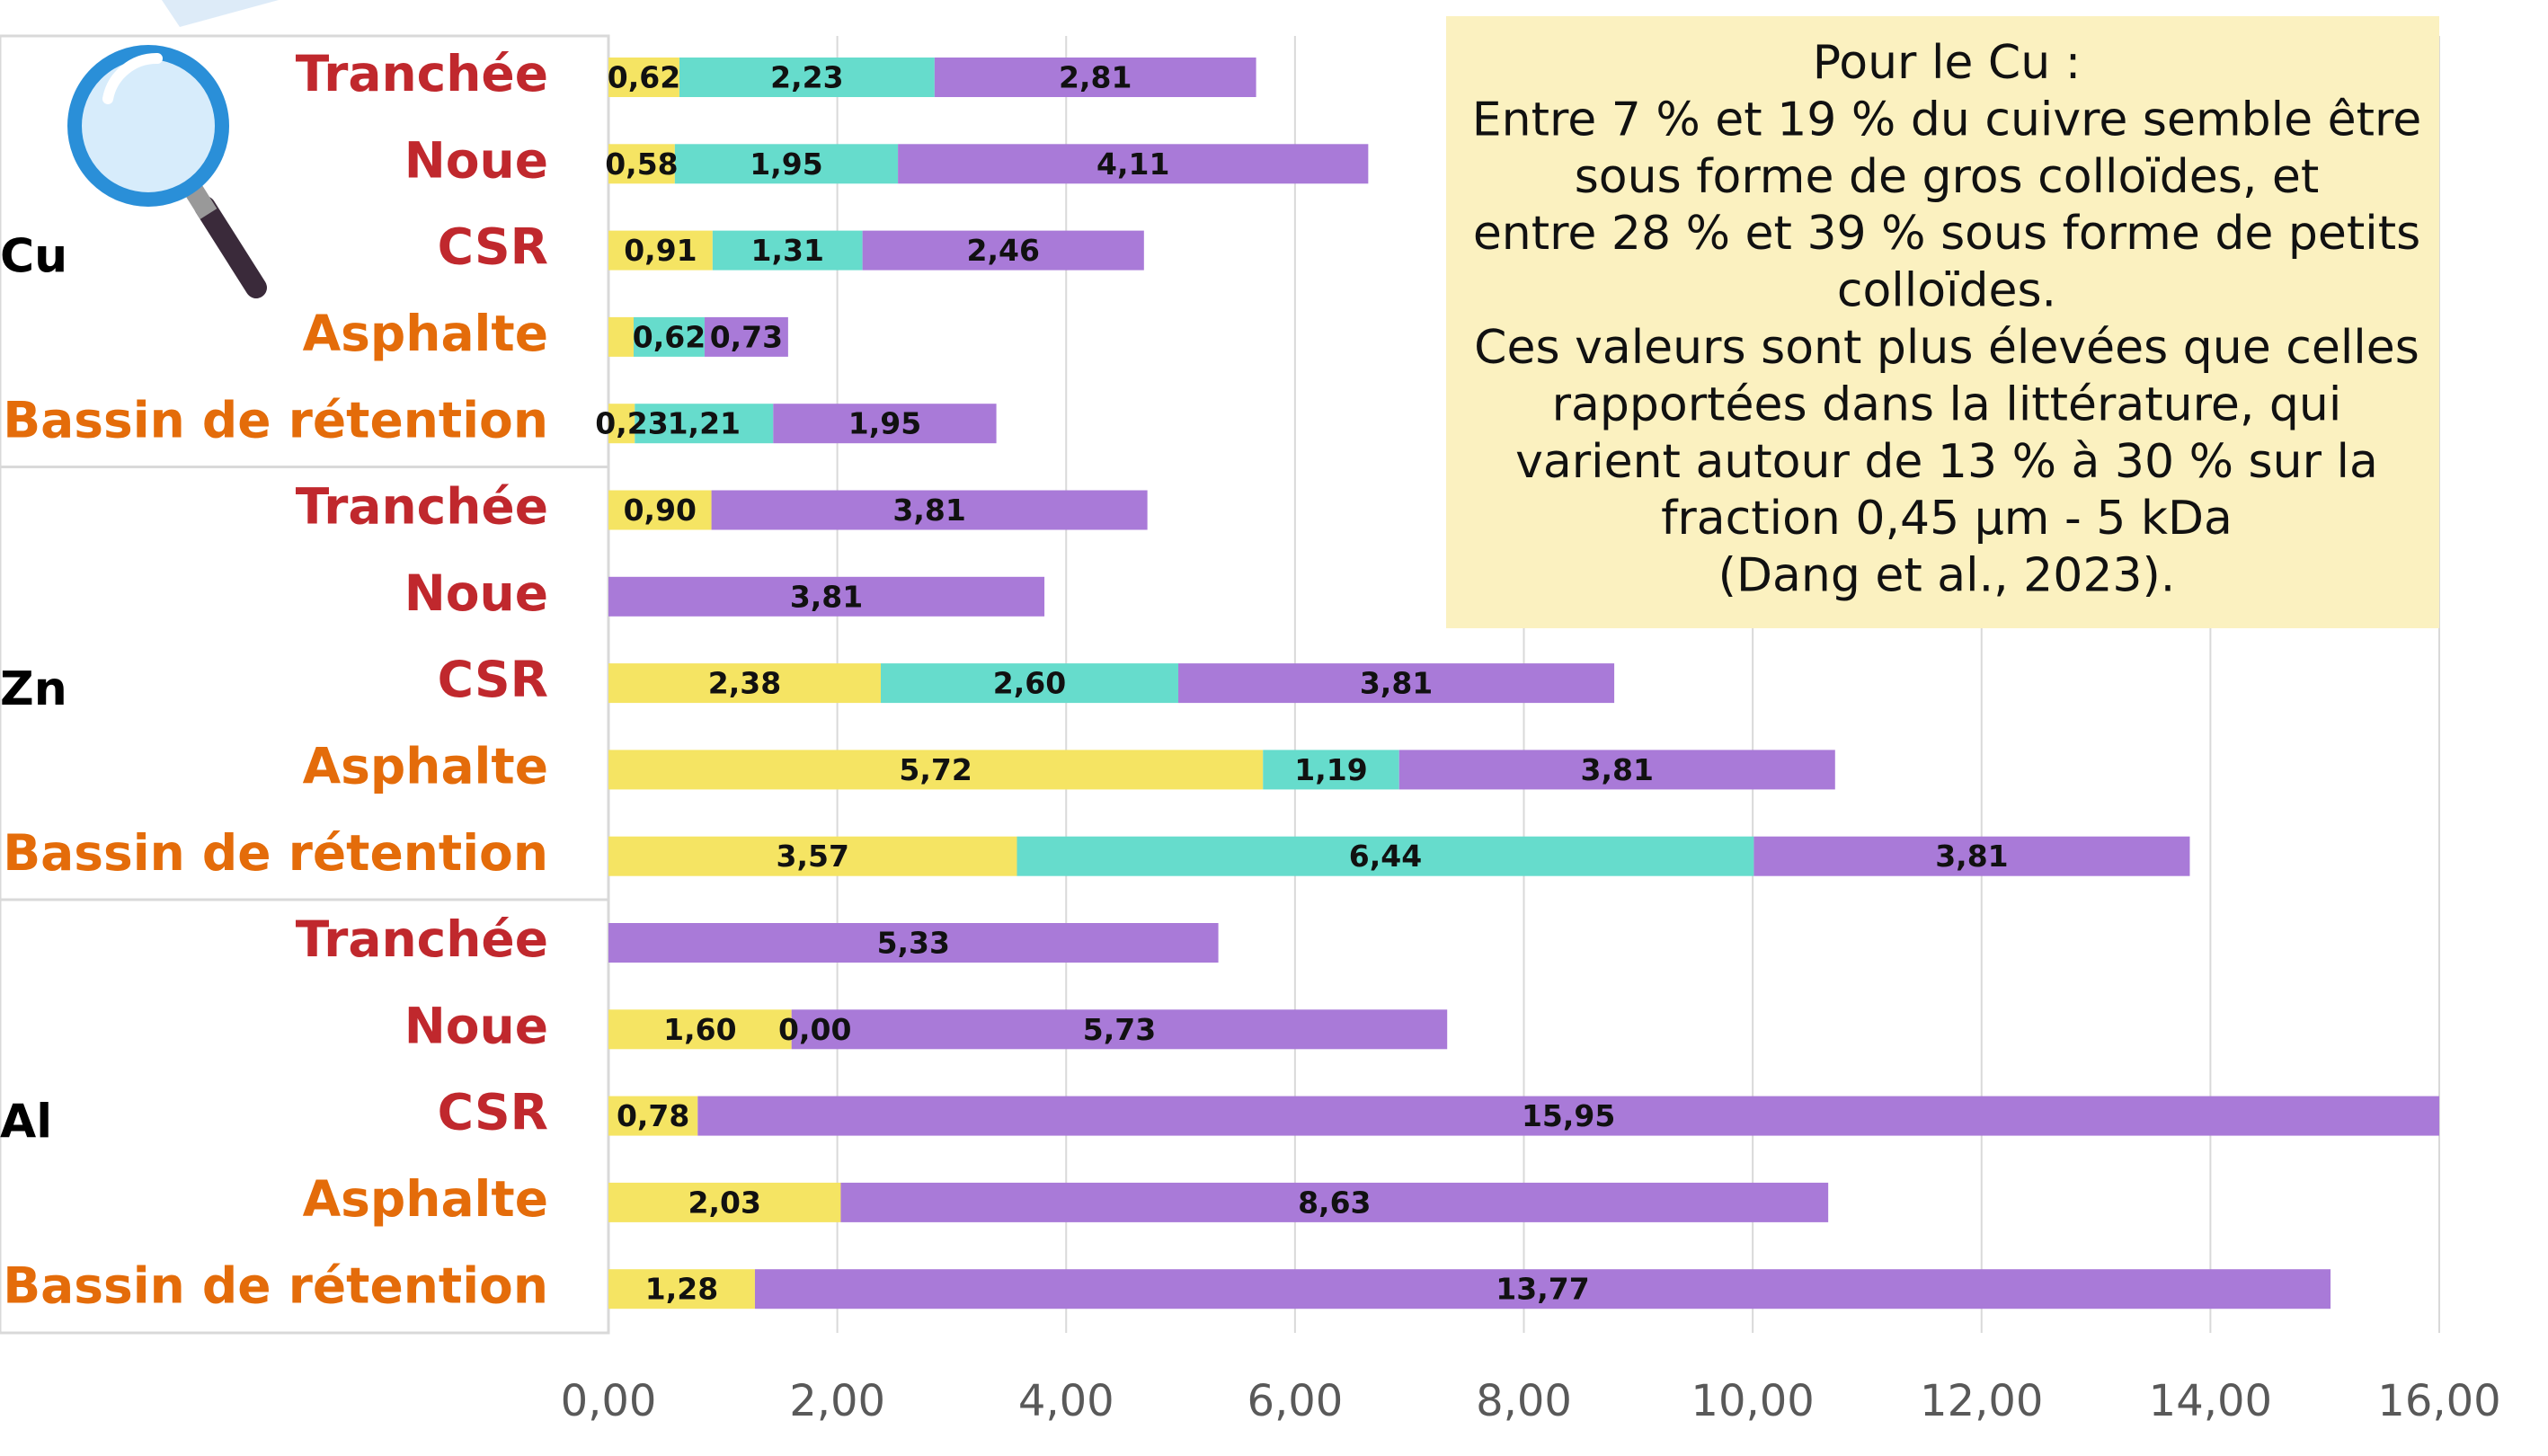 This screenshot has height=1456, width=2548. I want to click on value-label: 0,78, so click(653, 1116).